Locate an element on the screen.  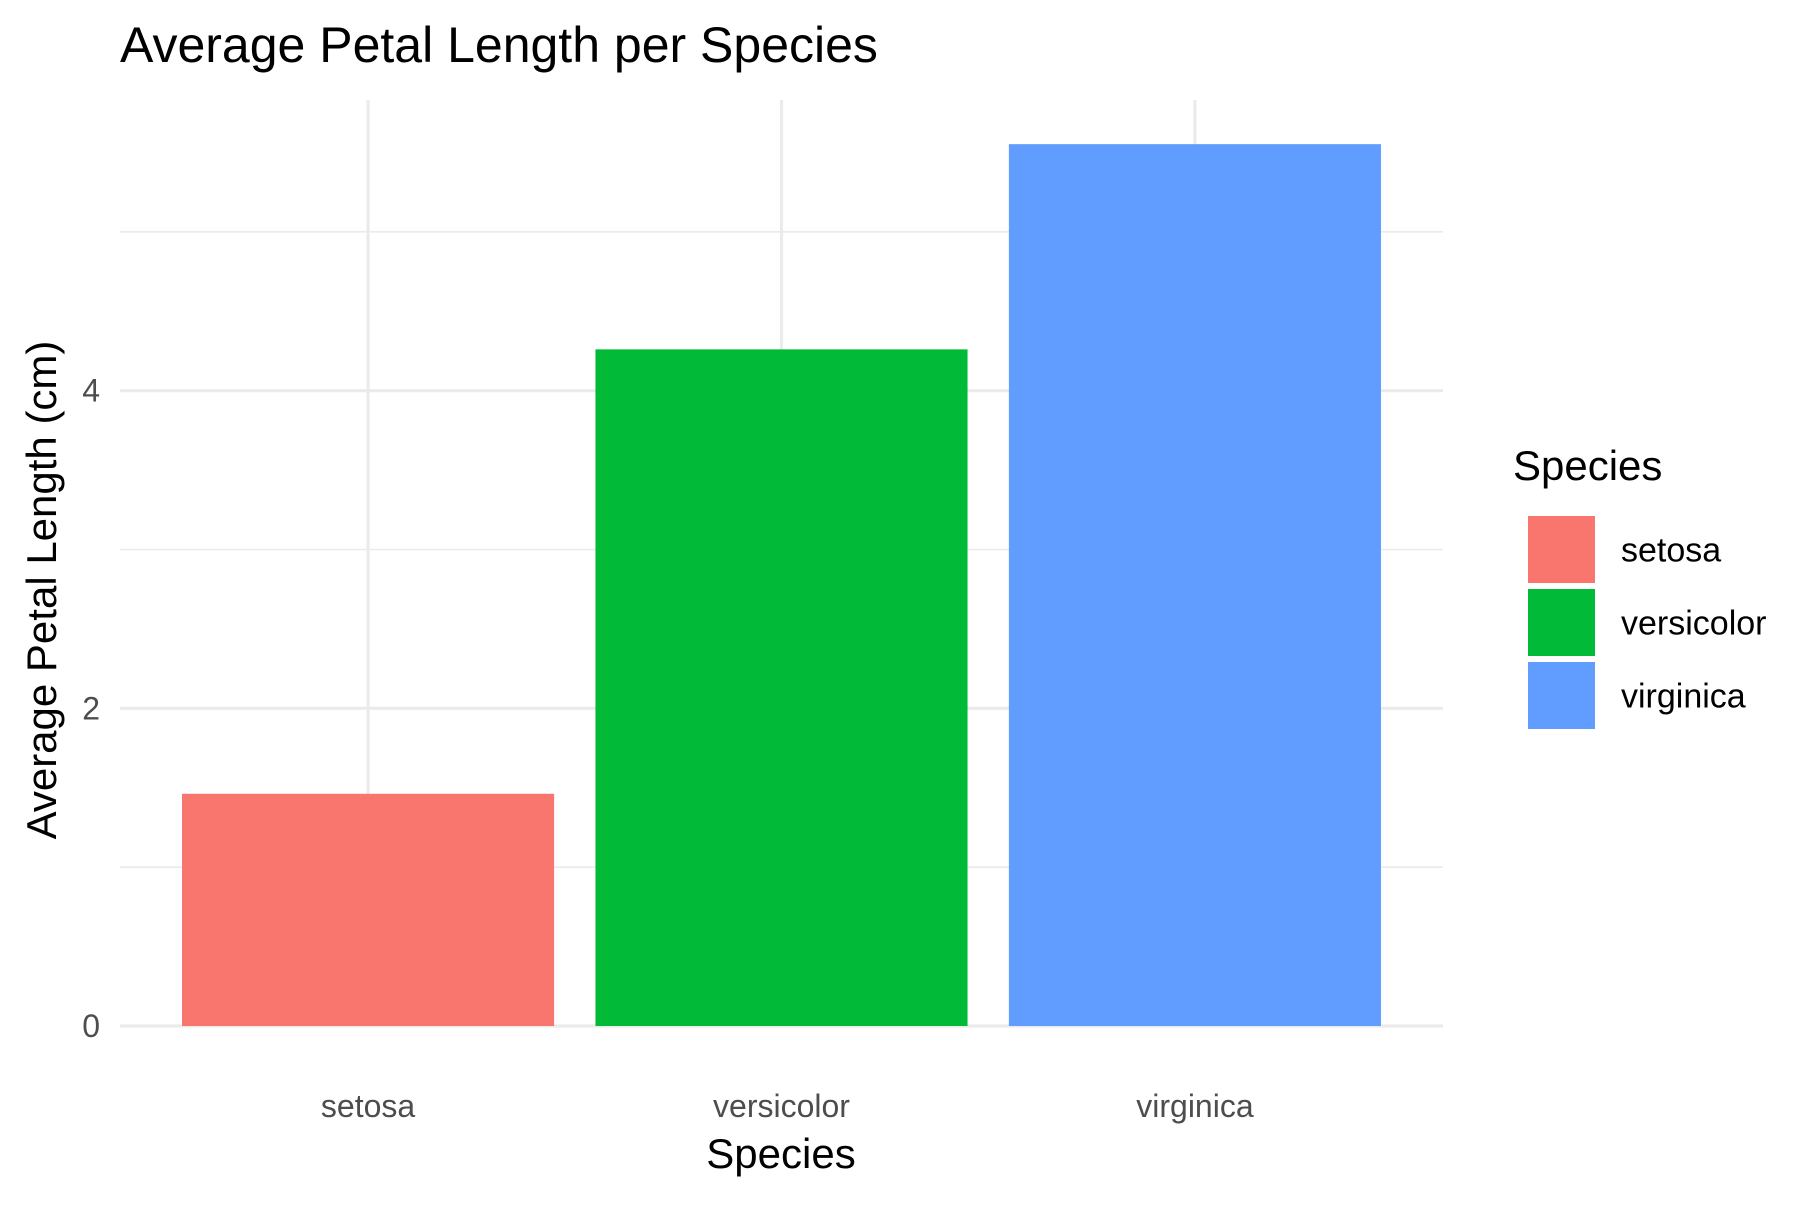
legend-key-virginica is located at coordinates (1561, 695).